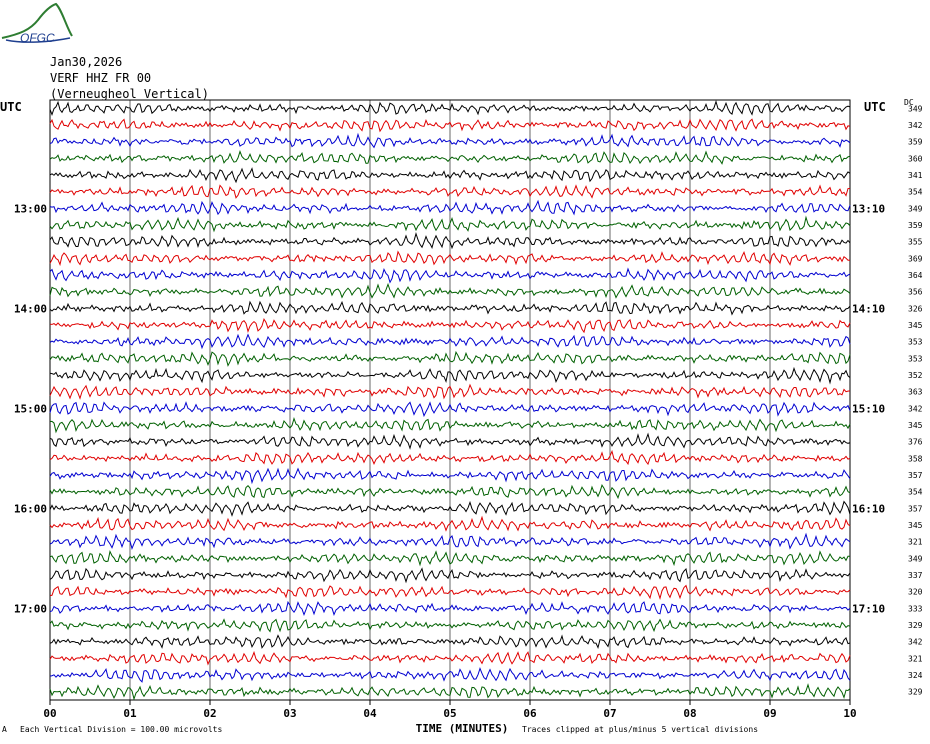 This screenshot has height=744, width=930. I want to click on station-code: VERF HHZ FR 00, so click(101, 78).